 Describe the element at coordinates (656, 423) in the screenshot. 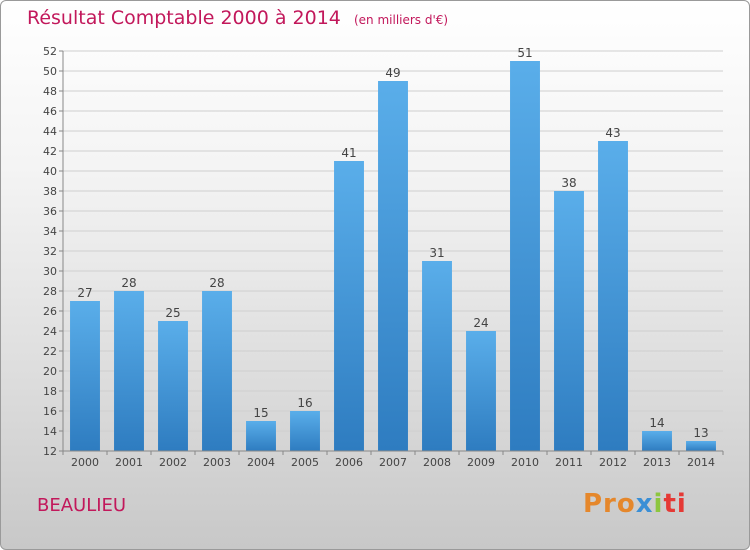

I see `data-label: 14` at that location.